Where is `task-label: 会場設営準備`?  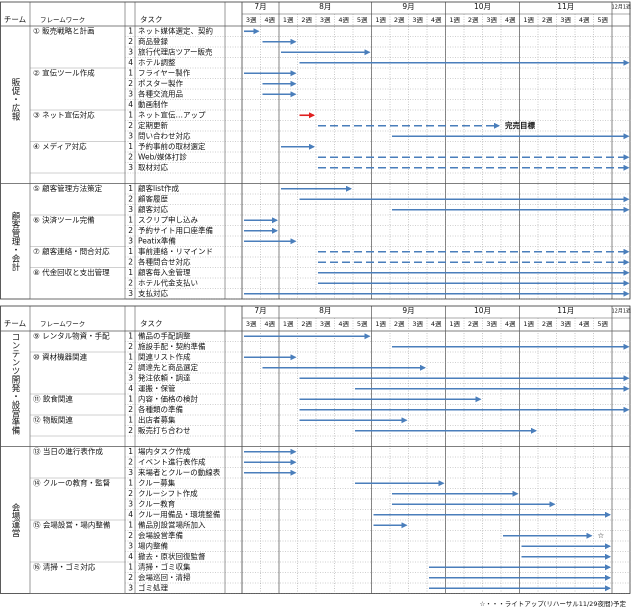 task-label: 会場設営準備 is located at coordinates (160, 535).